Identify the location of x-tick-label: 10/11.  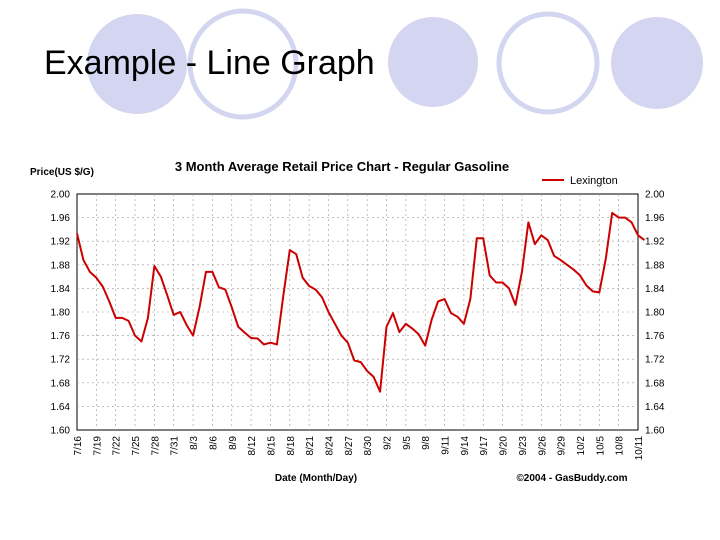
(639, 448).